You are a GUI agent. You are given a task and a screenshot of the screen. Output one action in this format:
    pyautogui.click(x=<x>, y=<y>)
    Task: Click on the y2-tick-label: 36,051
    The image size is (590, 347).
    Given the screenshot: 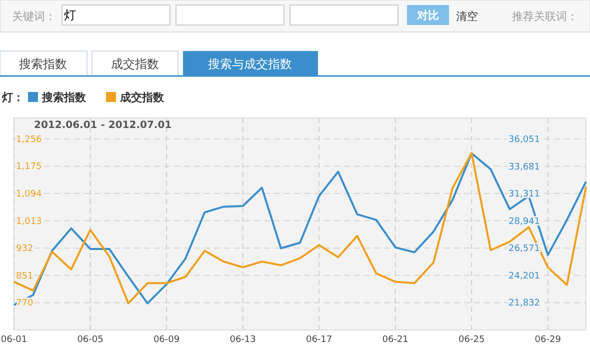 What is the action you would take?
    pyautogui.click(x=524, y=140)
    